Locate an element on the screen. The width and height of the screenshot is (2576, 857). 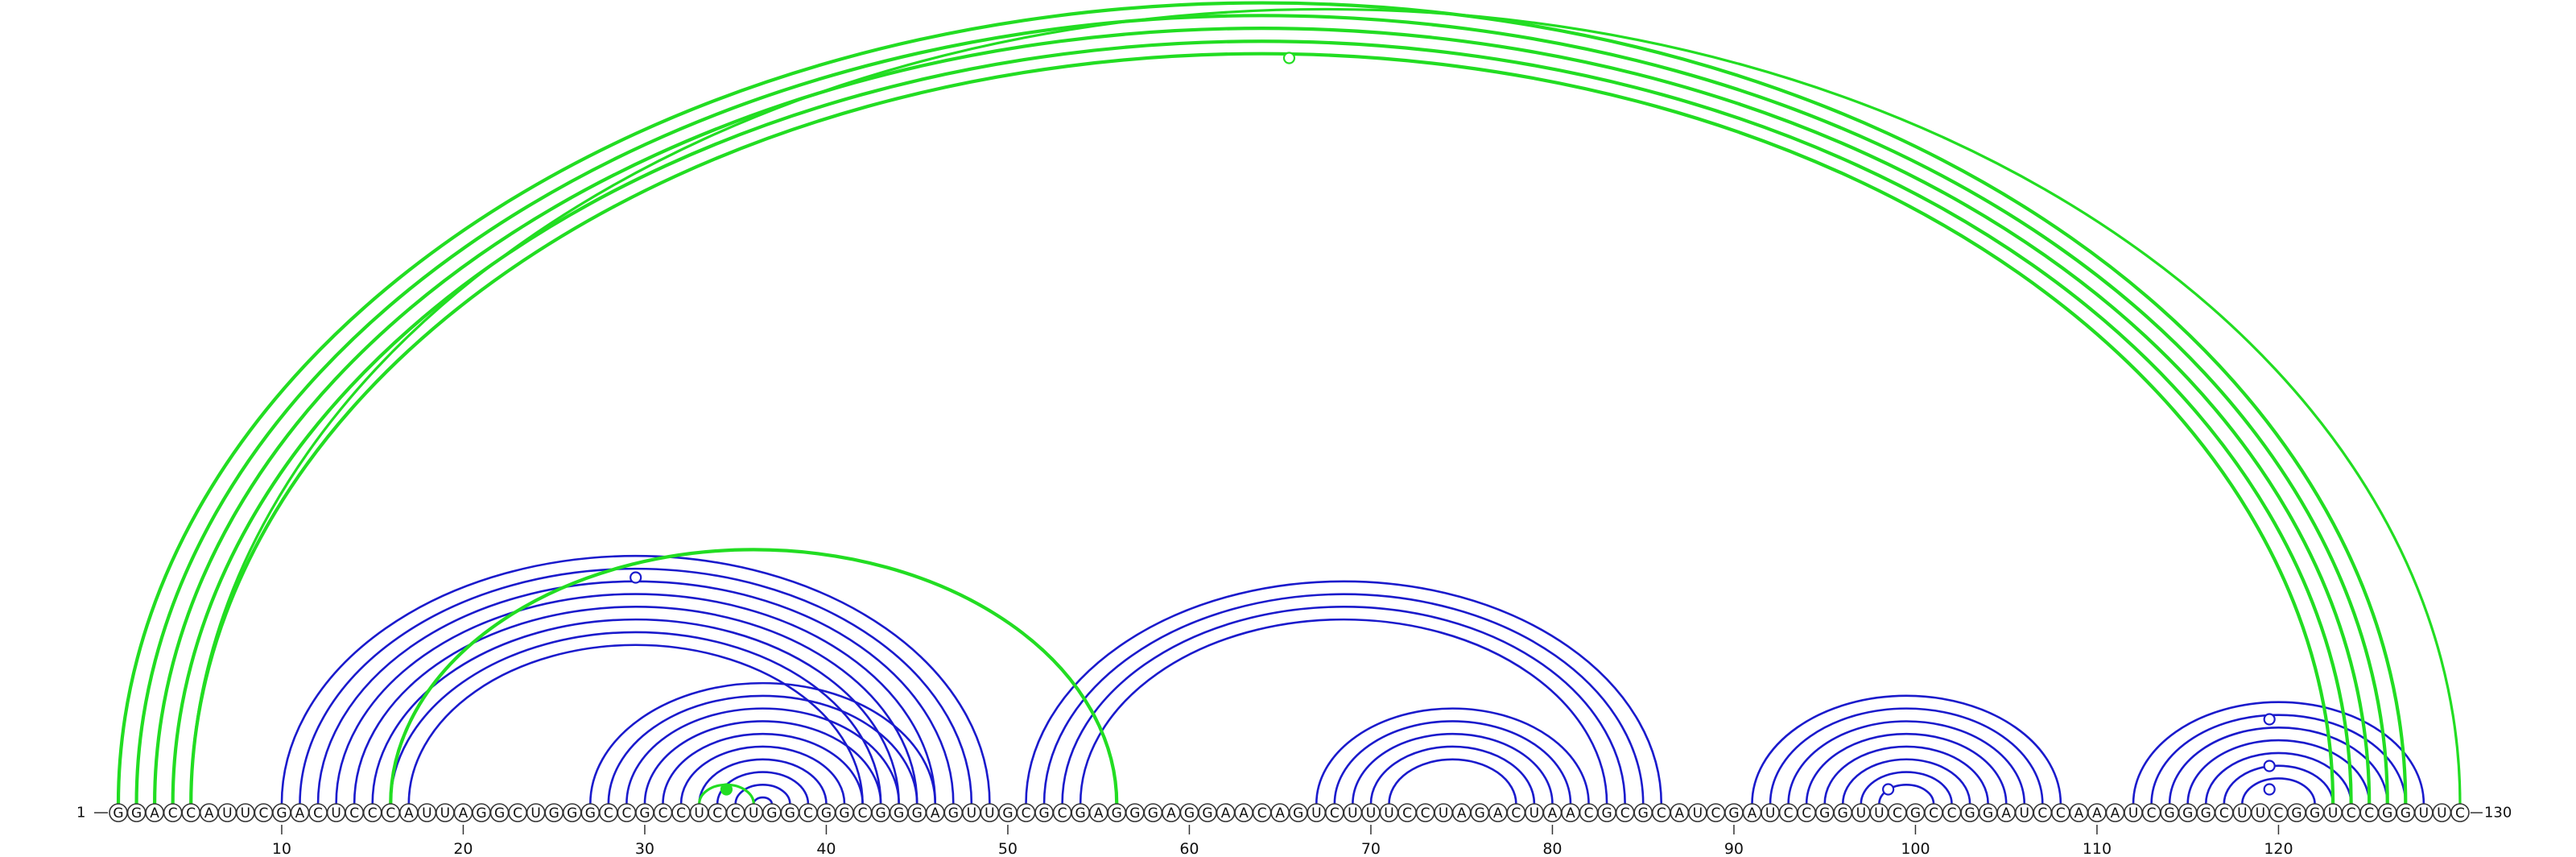
nucleotide-circle is located at coordinates (2460, 812).